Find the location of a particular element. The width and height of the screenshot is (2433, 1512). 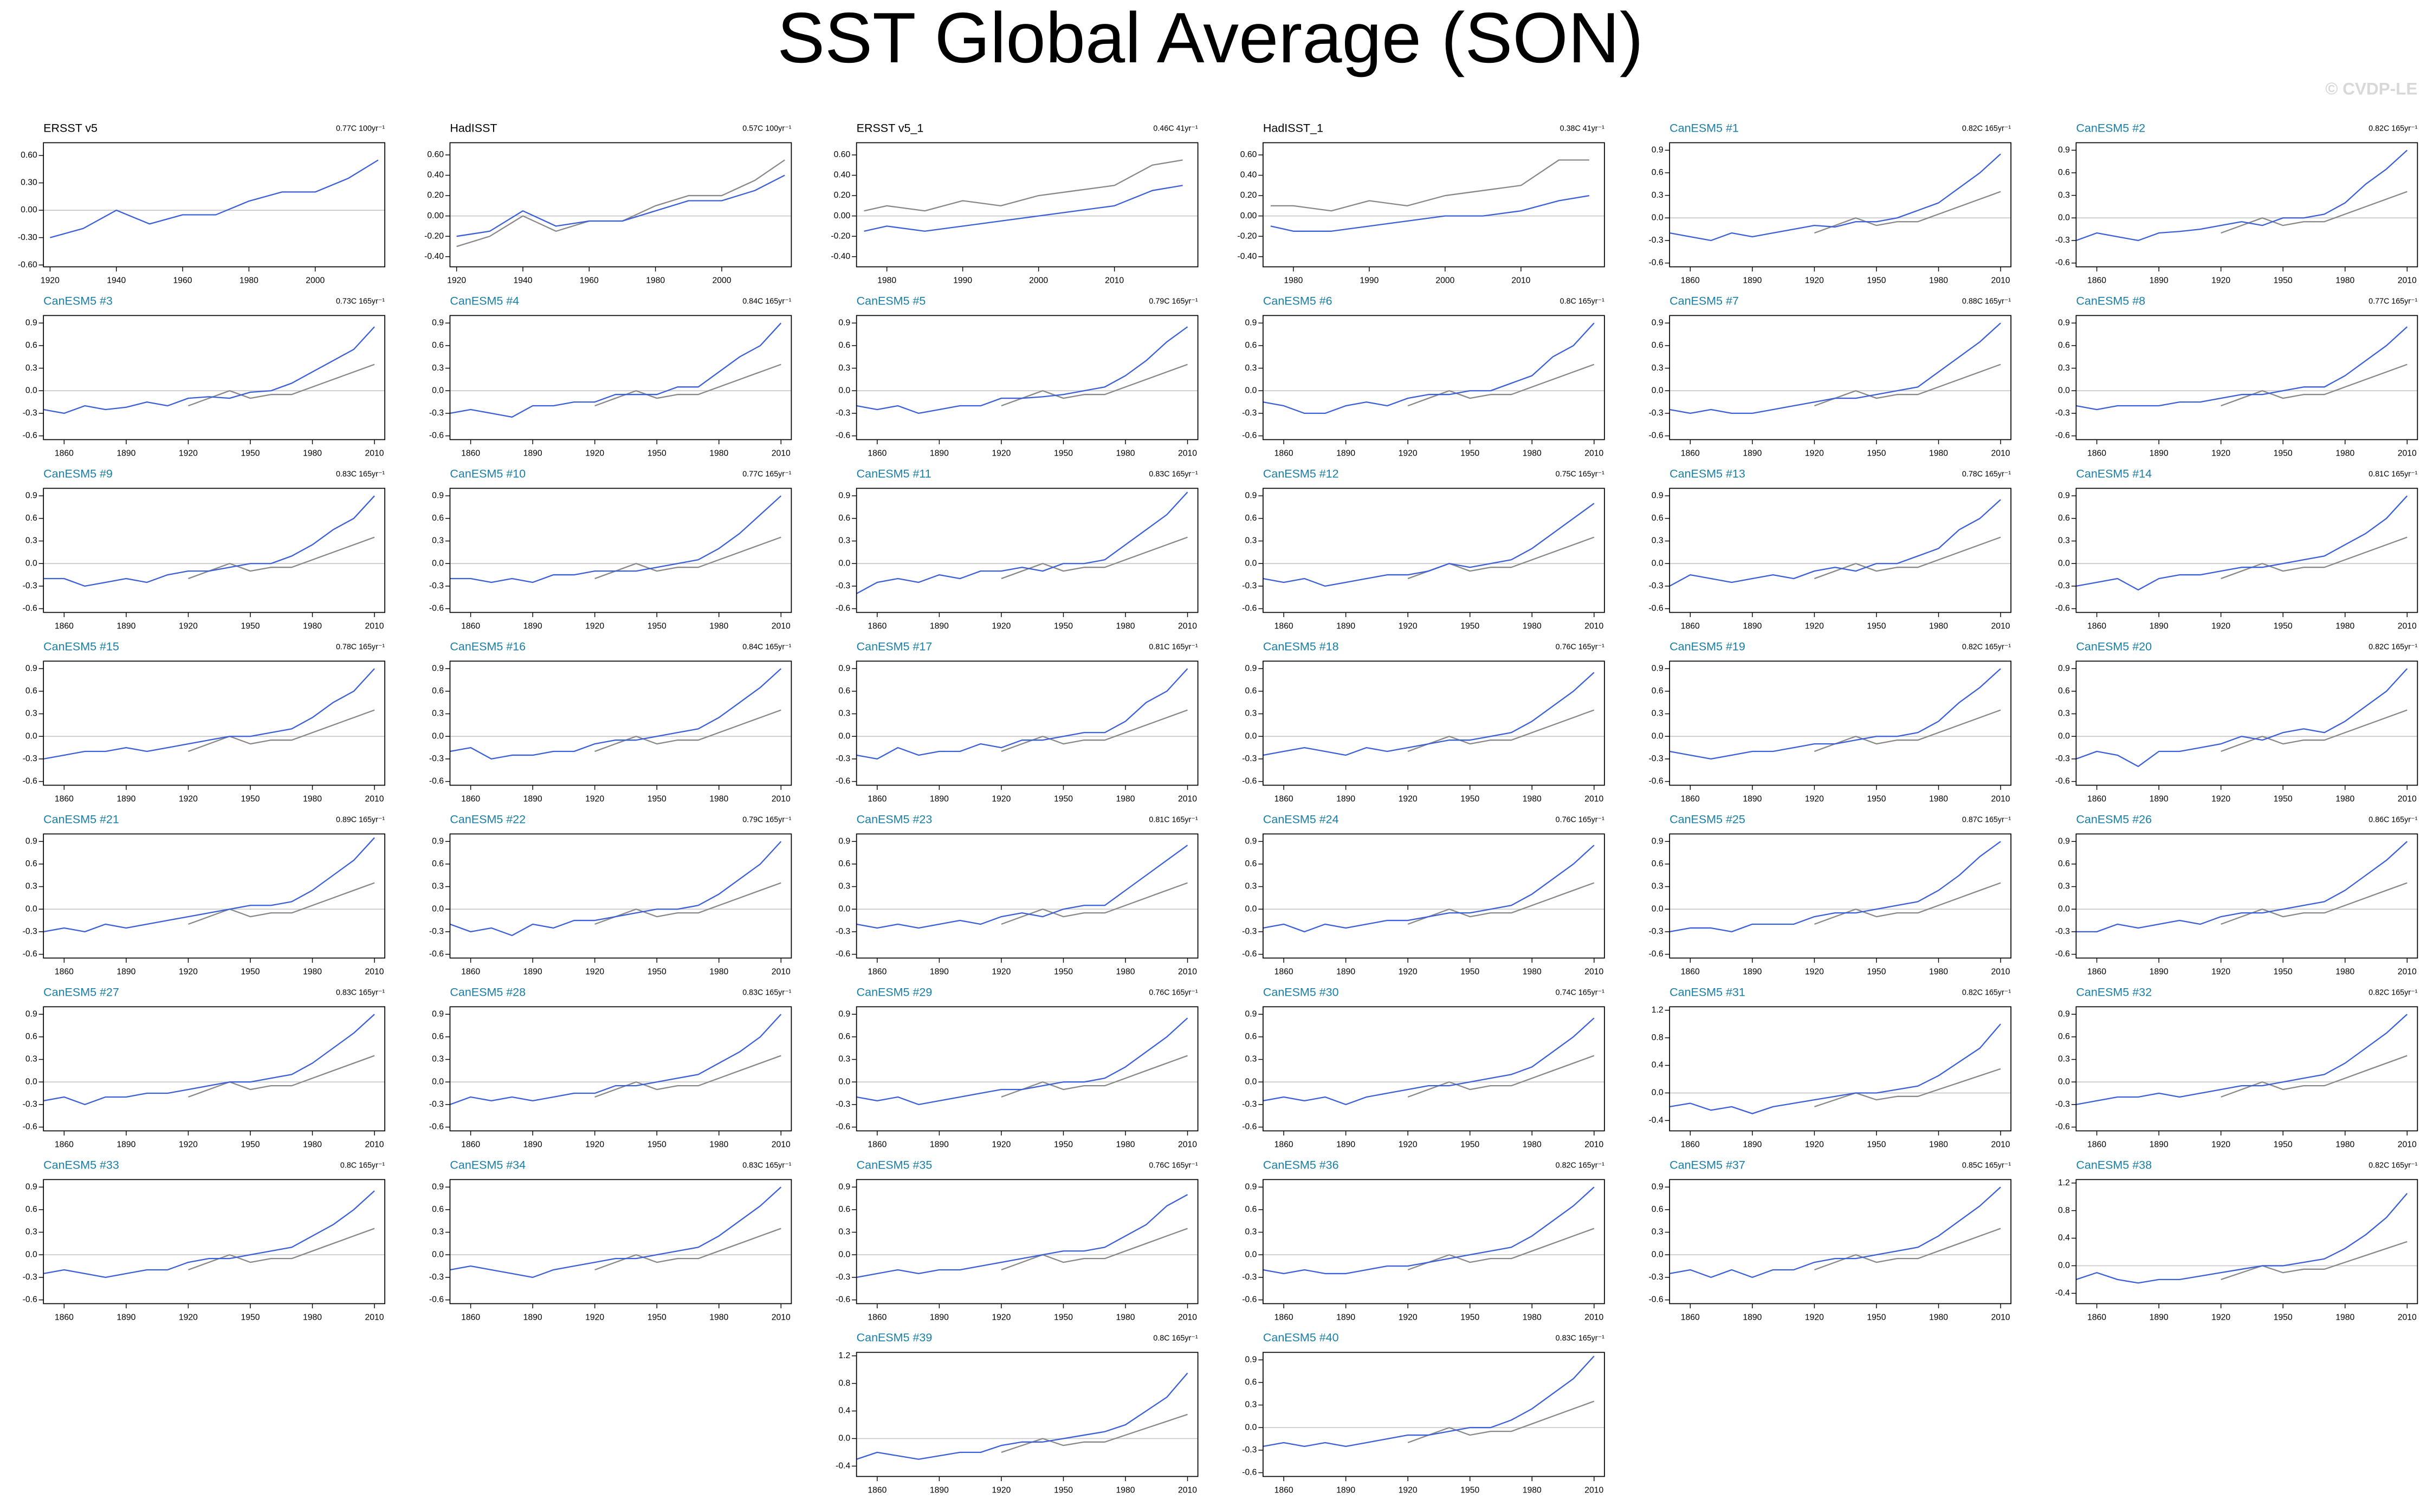

y-tick-label: -0.20 is located at coordinates (840, 236).